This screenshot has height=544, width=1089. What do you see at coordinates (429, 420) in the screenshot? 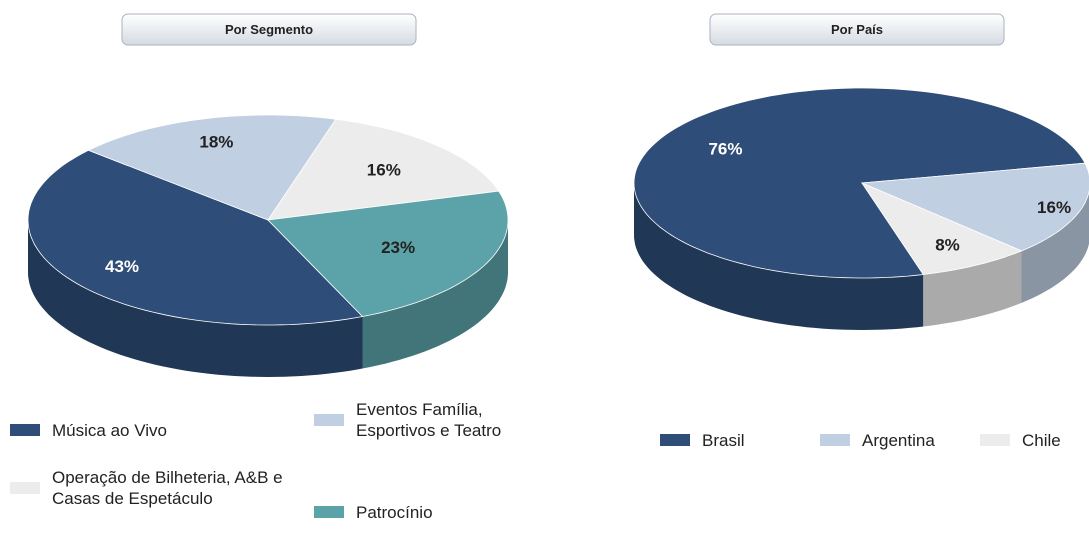
I see `legend-label: Eventos Família, Esportivos e Teatro` at bounding box center [429, 420].